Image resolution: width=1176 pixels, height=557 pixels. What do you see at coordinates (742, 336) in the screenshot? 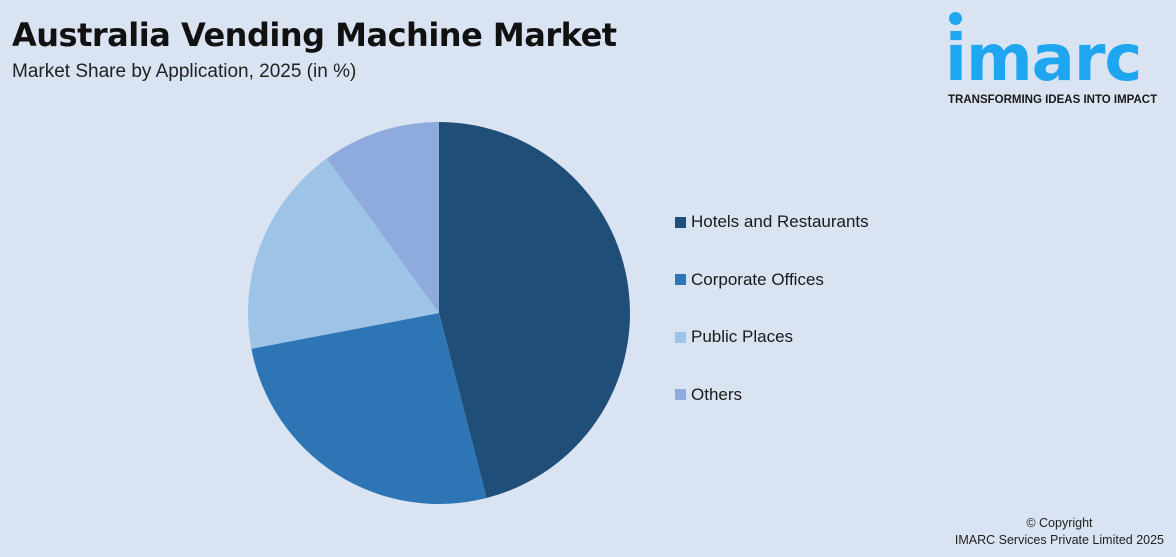
I see `legend-label: Public Places` at bounding box center [742, 336].